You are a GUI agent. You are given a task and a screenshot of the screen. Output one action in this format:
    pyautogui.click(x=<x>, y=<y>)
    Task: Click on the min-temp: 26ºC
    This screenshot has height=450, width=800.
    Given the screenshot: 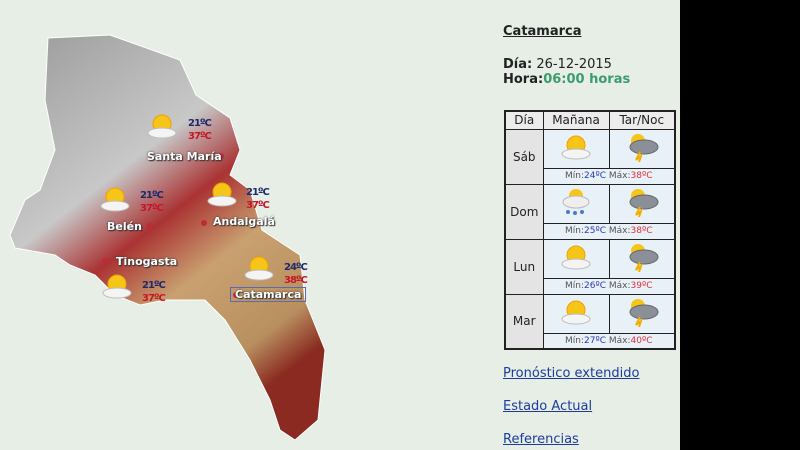 What is the action you would take?
    pyautogui.click(x=595, y=286)
    